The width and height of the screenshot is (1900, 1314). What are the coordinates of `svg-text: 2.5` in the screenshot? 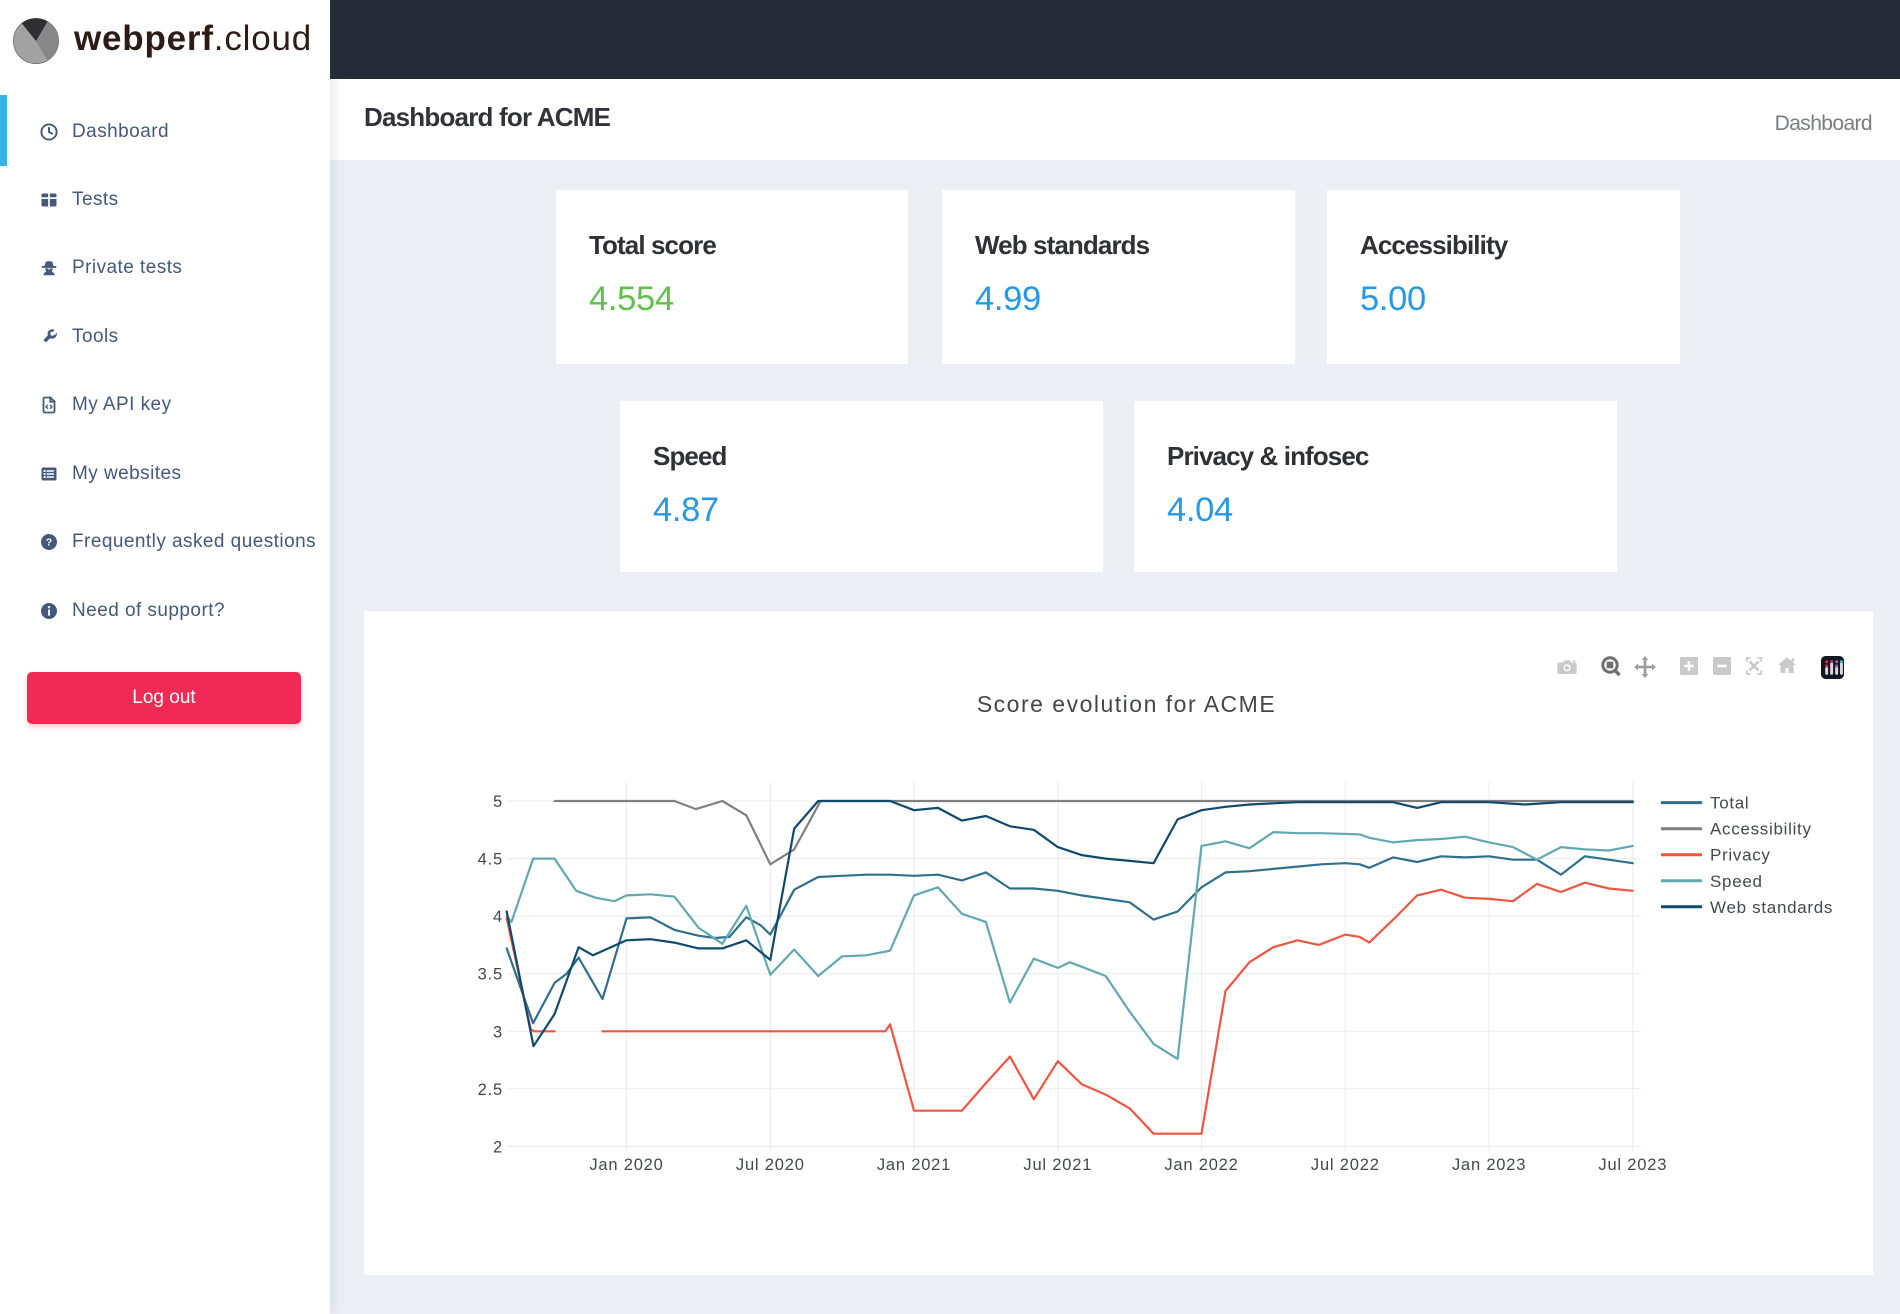 It's located at (490, 1090).